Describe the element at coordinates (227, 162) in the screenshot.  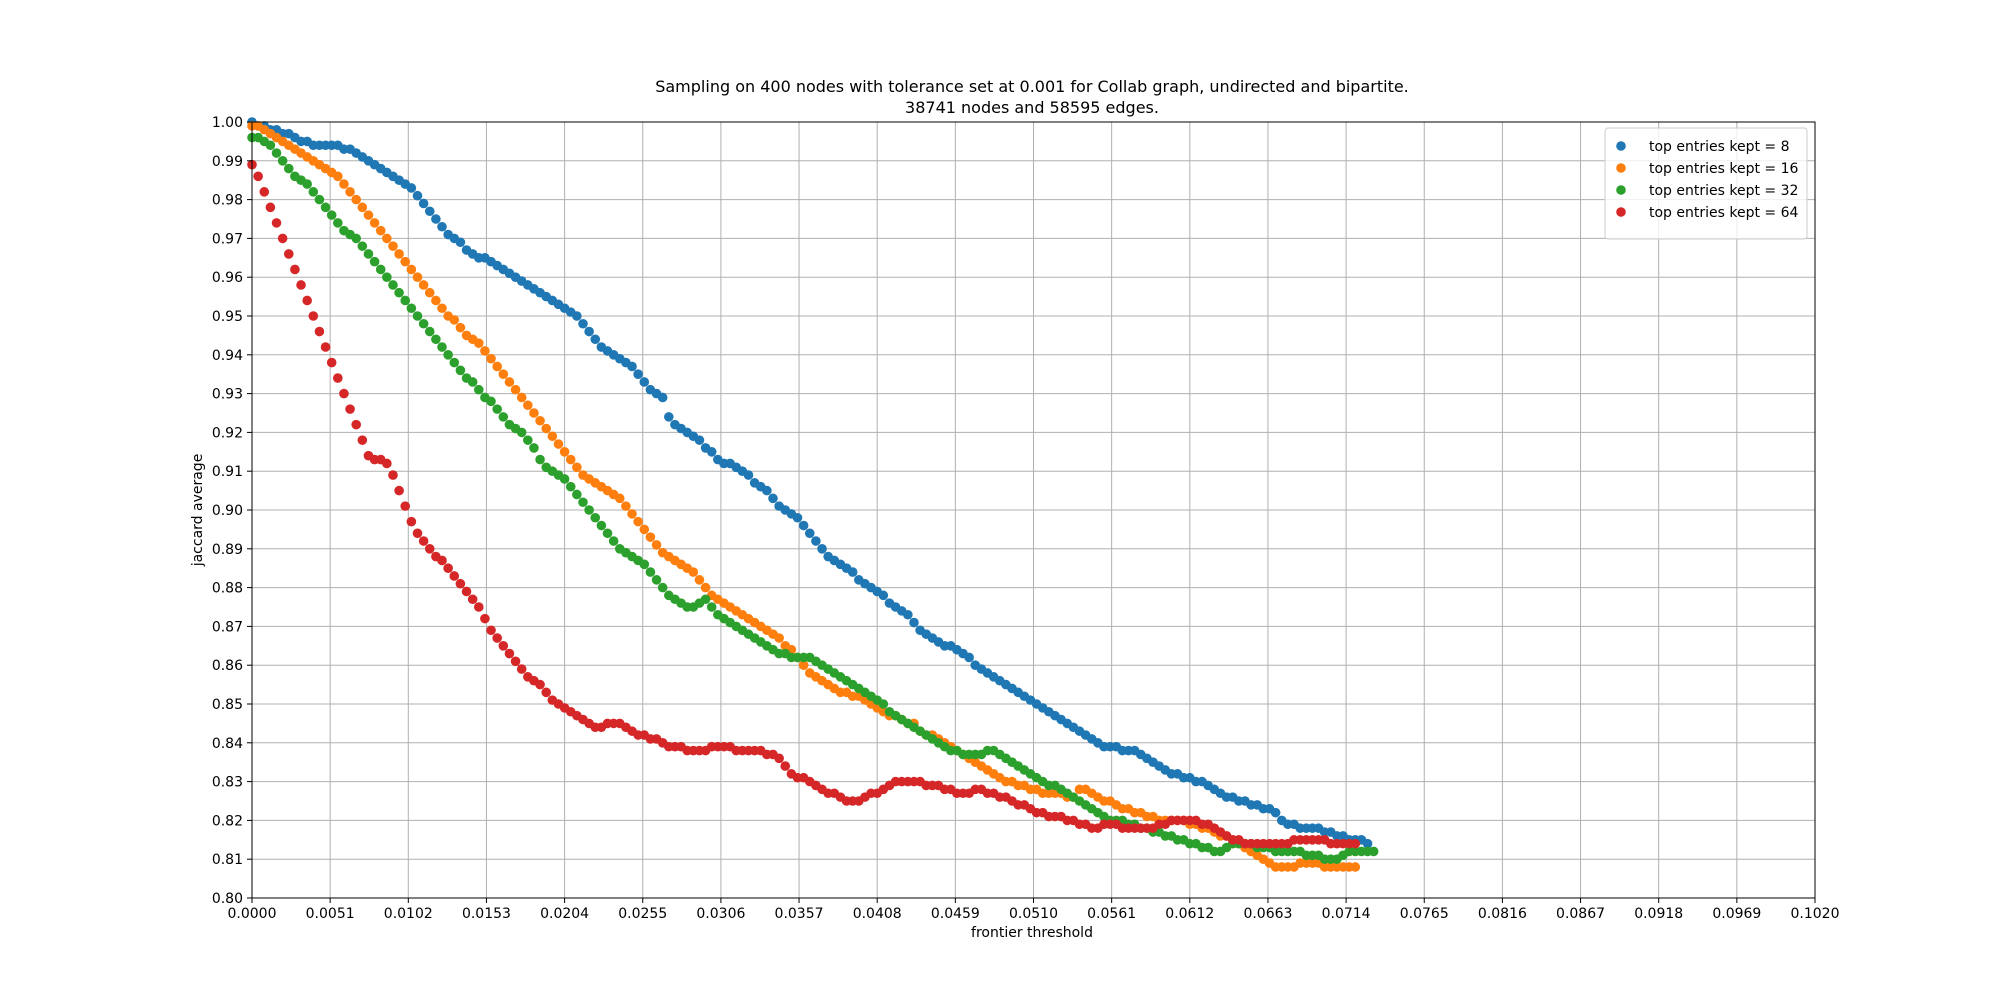
I see `y-tick-label: 0.99` at that location.